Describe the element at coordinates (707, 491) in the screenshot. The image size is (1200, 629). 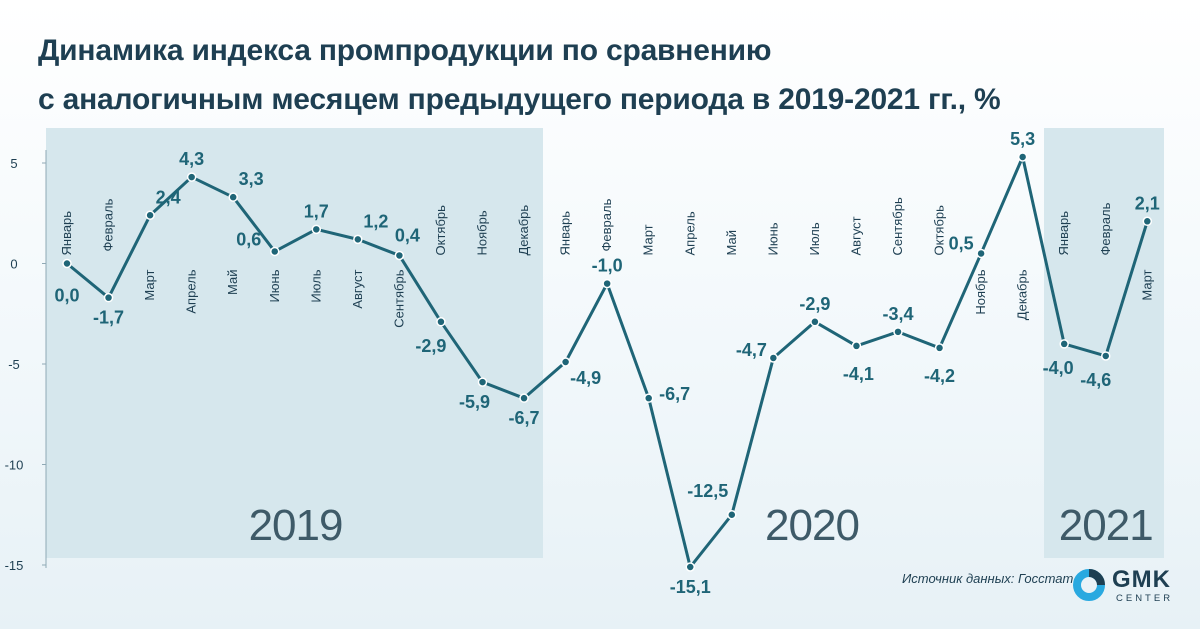
I see `data-label: -12,5` at that location.